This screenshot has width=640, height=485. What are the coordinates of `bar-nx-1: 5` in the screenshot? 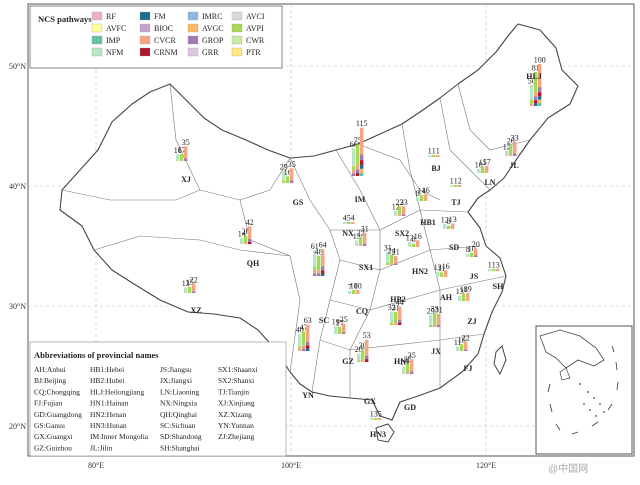 It's located at (349, 218).